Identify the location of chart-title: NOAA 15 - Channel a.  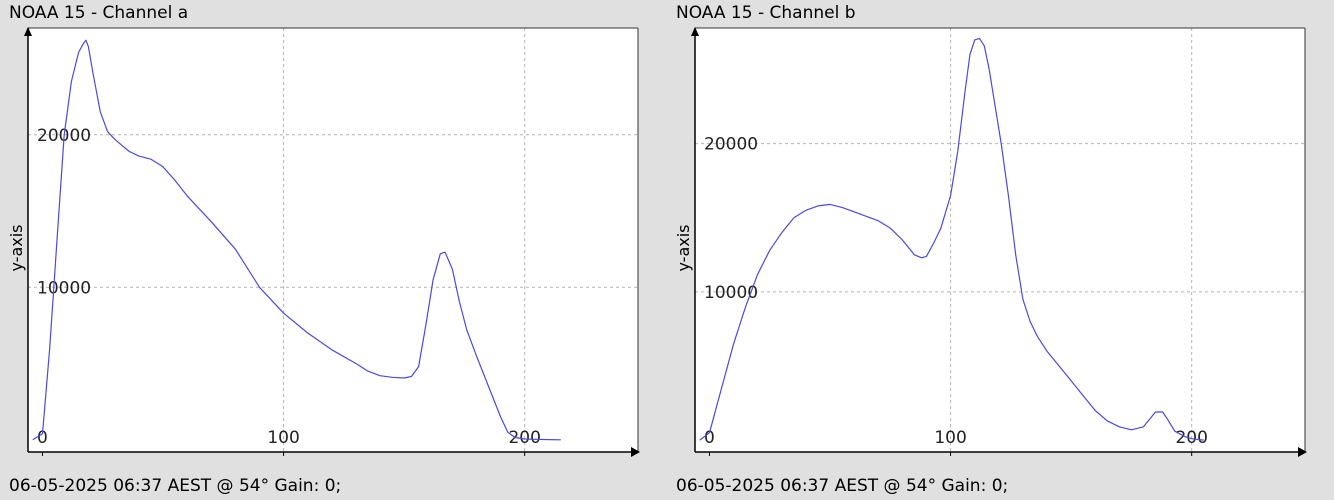
(99, 13).